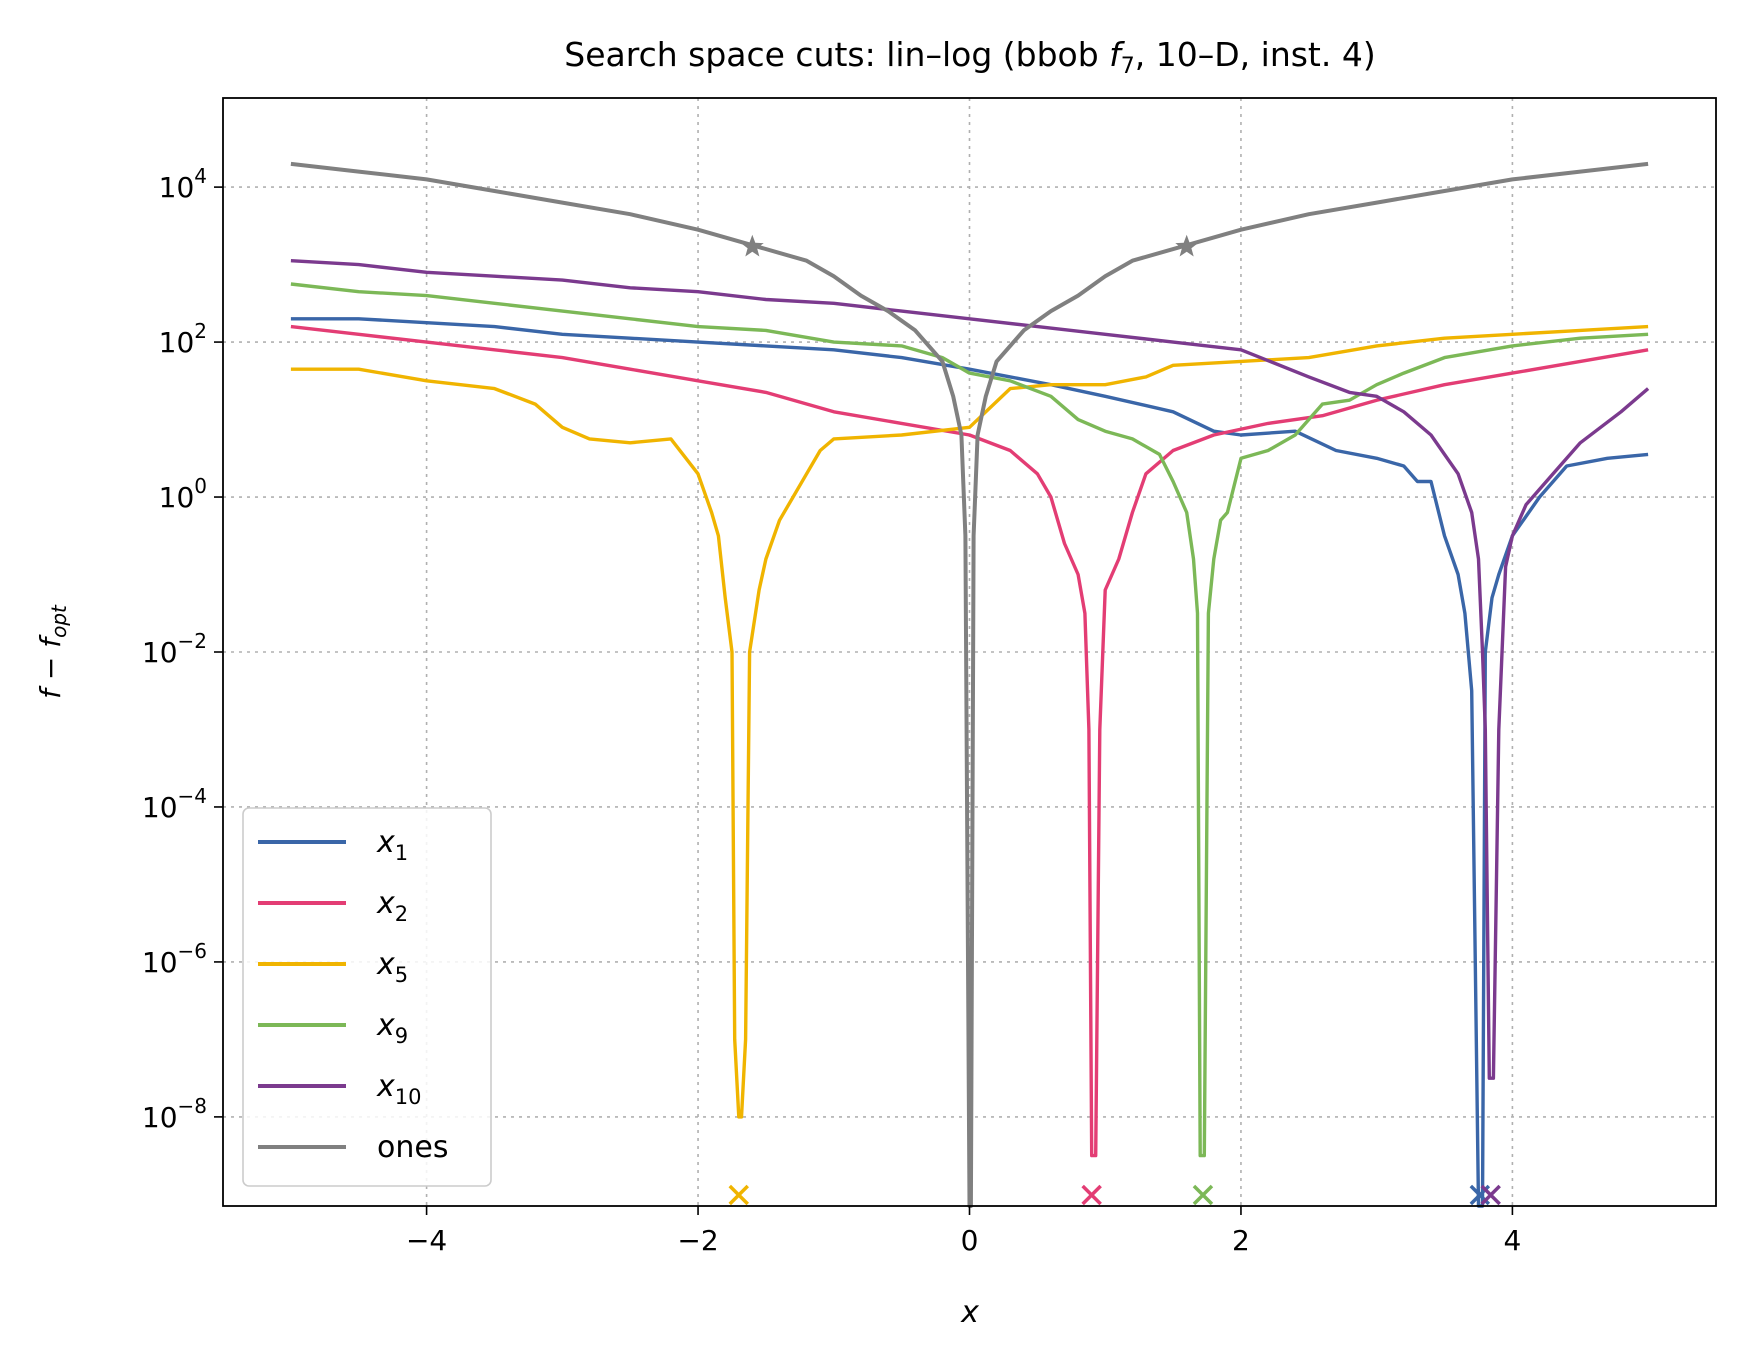  What do you see at coordinates (174, 1114) in the screenshot?
I see `y-tick-label: 10⁻⁸` at bounding box center [174, 1114].